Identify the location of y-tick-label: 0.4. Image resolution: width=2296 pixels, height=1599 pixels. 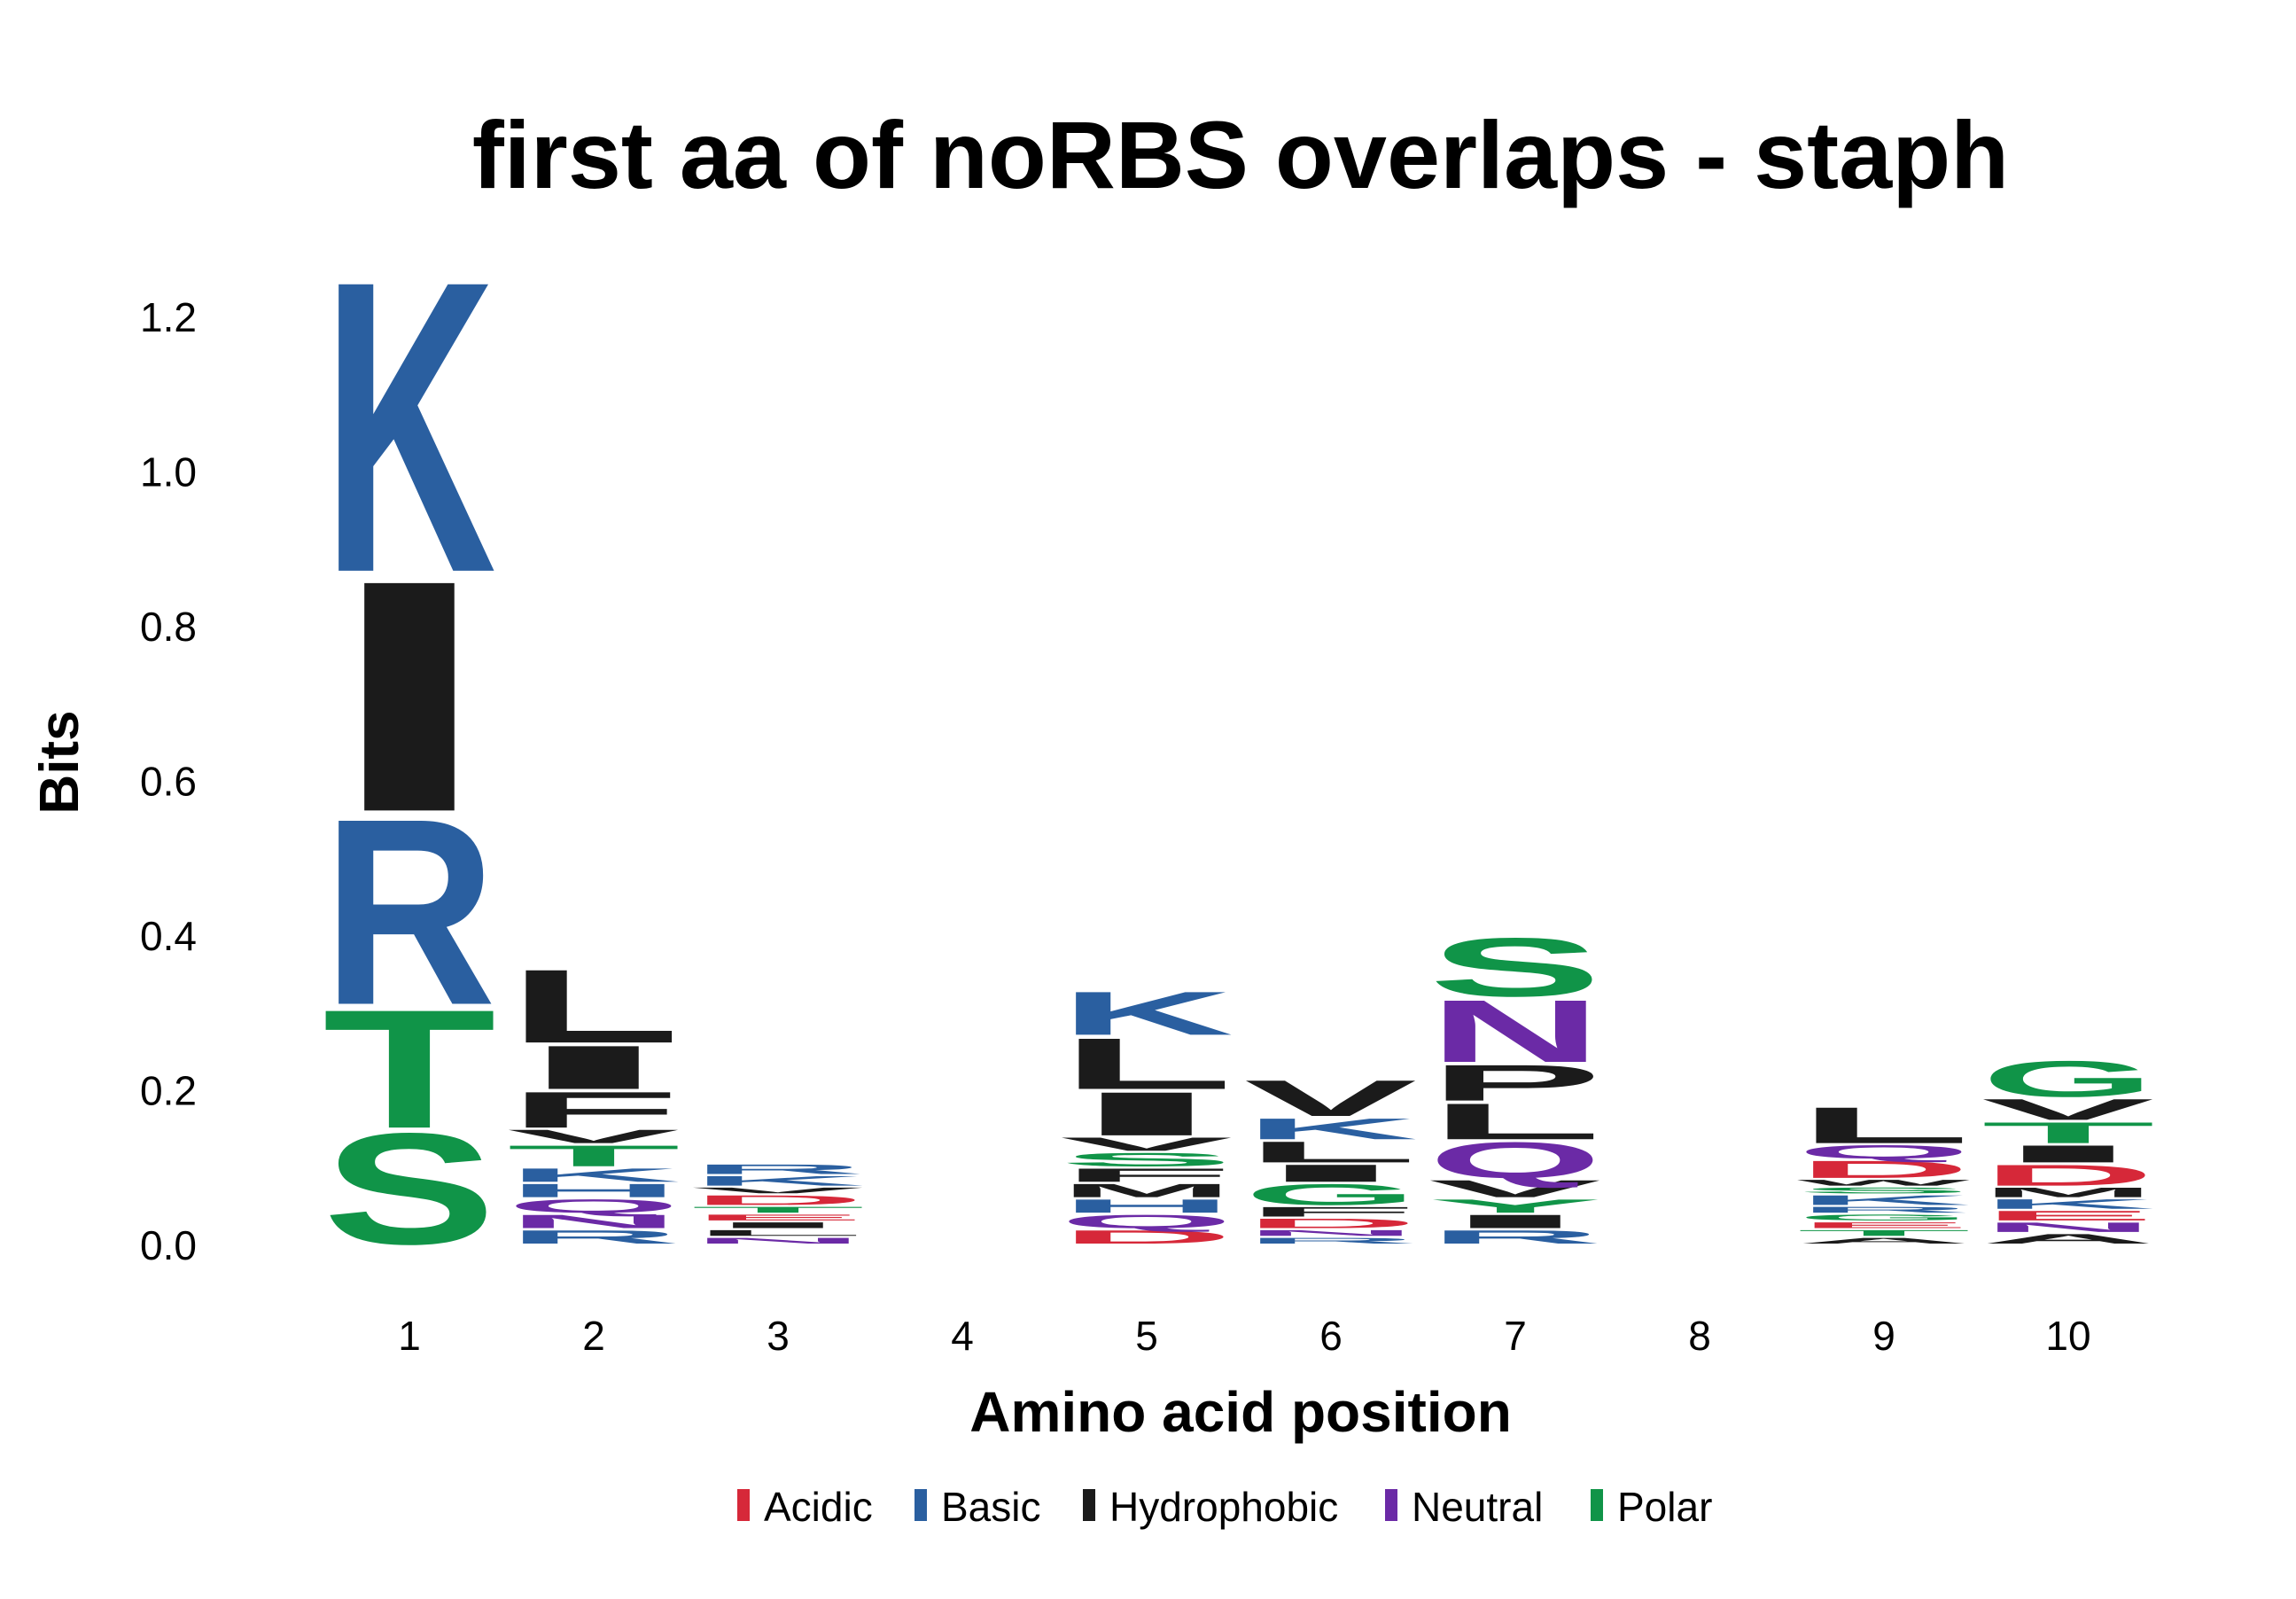
(168, 936).